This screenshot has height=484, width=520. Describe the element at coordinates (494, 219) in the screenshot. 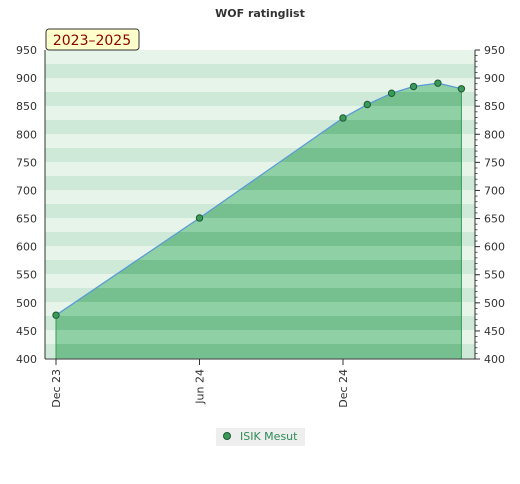

I see `y-tick-label-right: 650` at that location.